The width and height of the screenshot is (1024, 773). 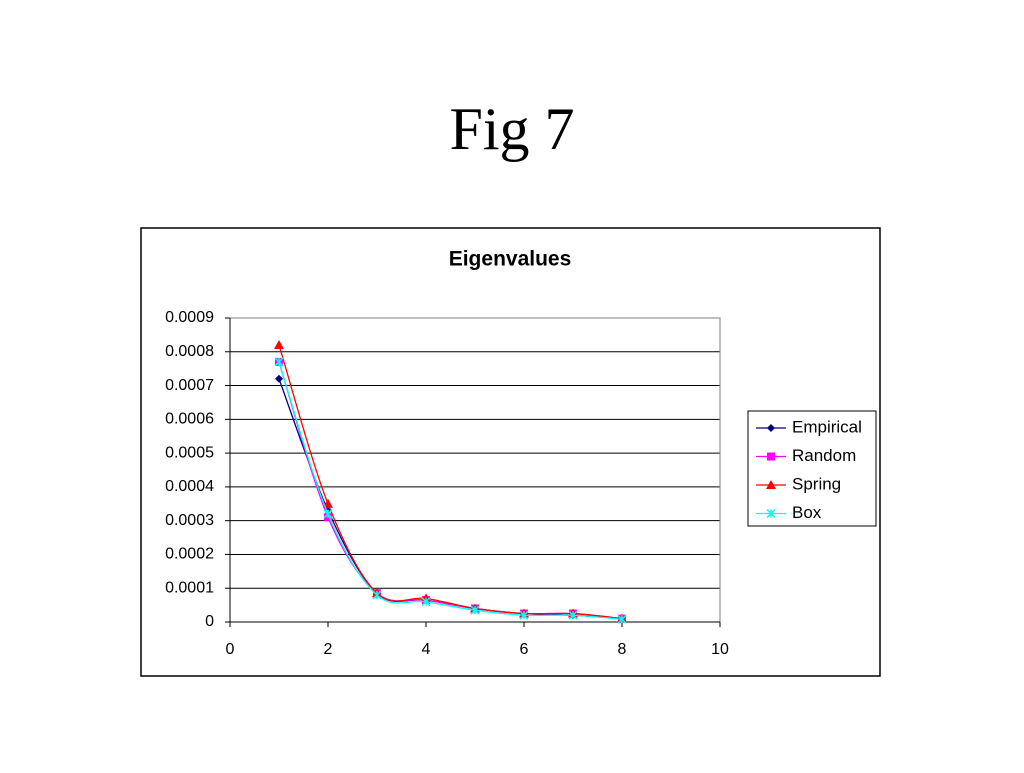 What do you see at coordinates (189, 520) in the screenshot?
I see `y-tick-label: 0.0003` at bounding box center [189, 520].